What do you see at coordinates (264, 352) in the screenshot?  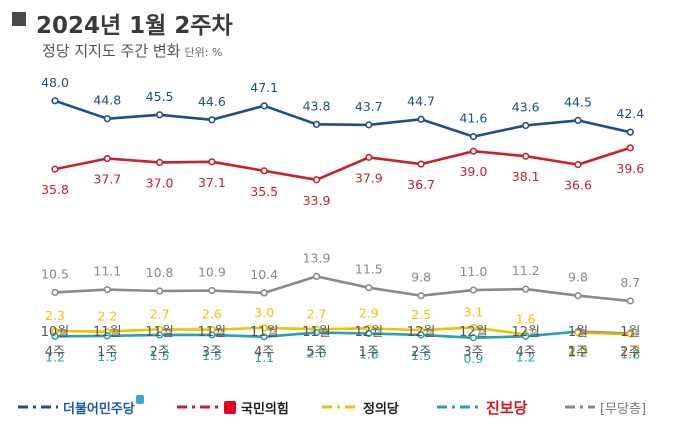 I see `x-tick-week-4: 4주` at bounding box center [264, 352].